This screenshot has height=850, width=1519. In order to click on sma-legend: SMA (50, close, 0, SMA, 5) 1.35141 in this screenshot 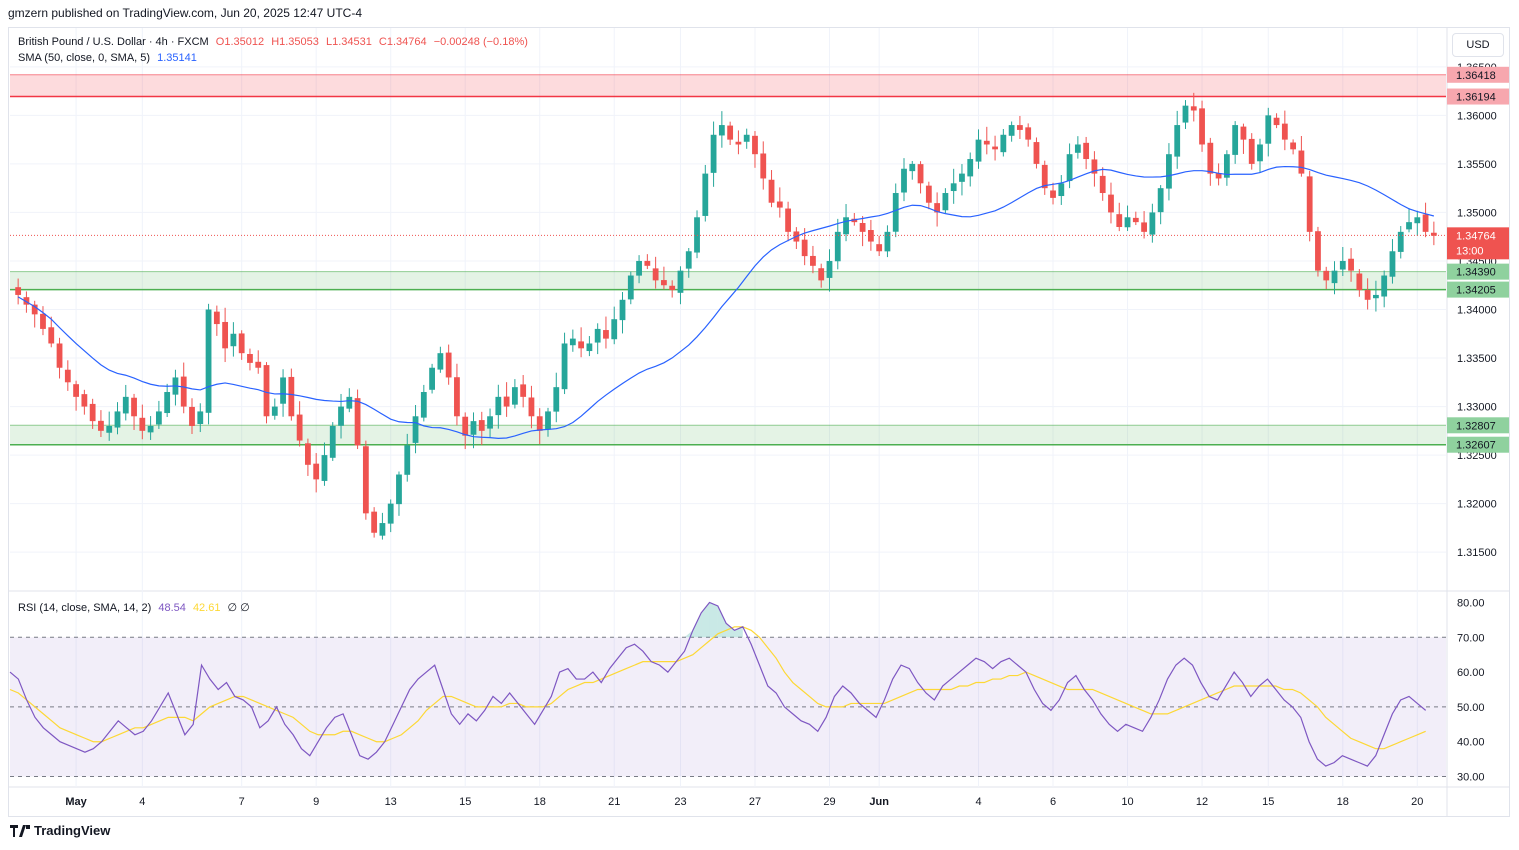, I will do `click(109, 58)`.